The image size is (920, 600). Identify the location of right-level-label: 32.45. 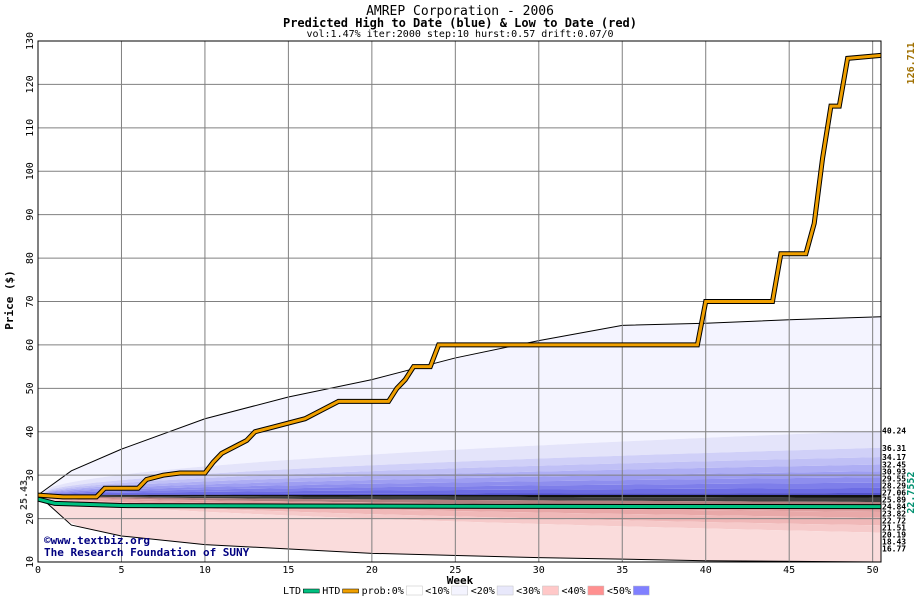
(894, 465).